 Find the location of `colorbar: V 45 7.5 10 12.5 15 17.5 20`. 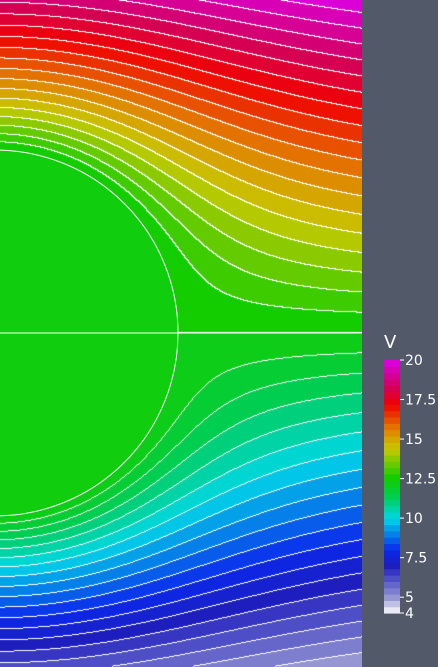

colorbar: V 45 7.5 10 12.5 15 17.5 20 is located at coordinates (410, 477).